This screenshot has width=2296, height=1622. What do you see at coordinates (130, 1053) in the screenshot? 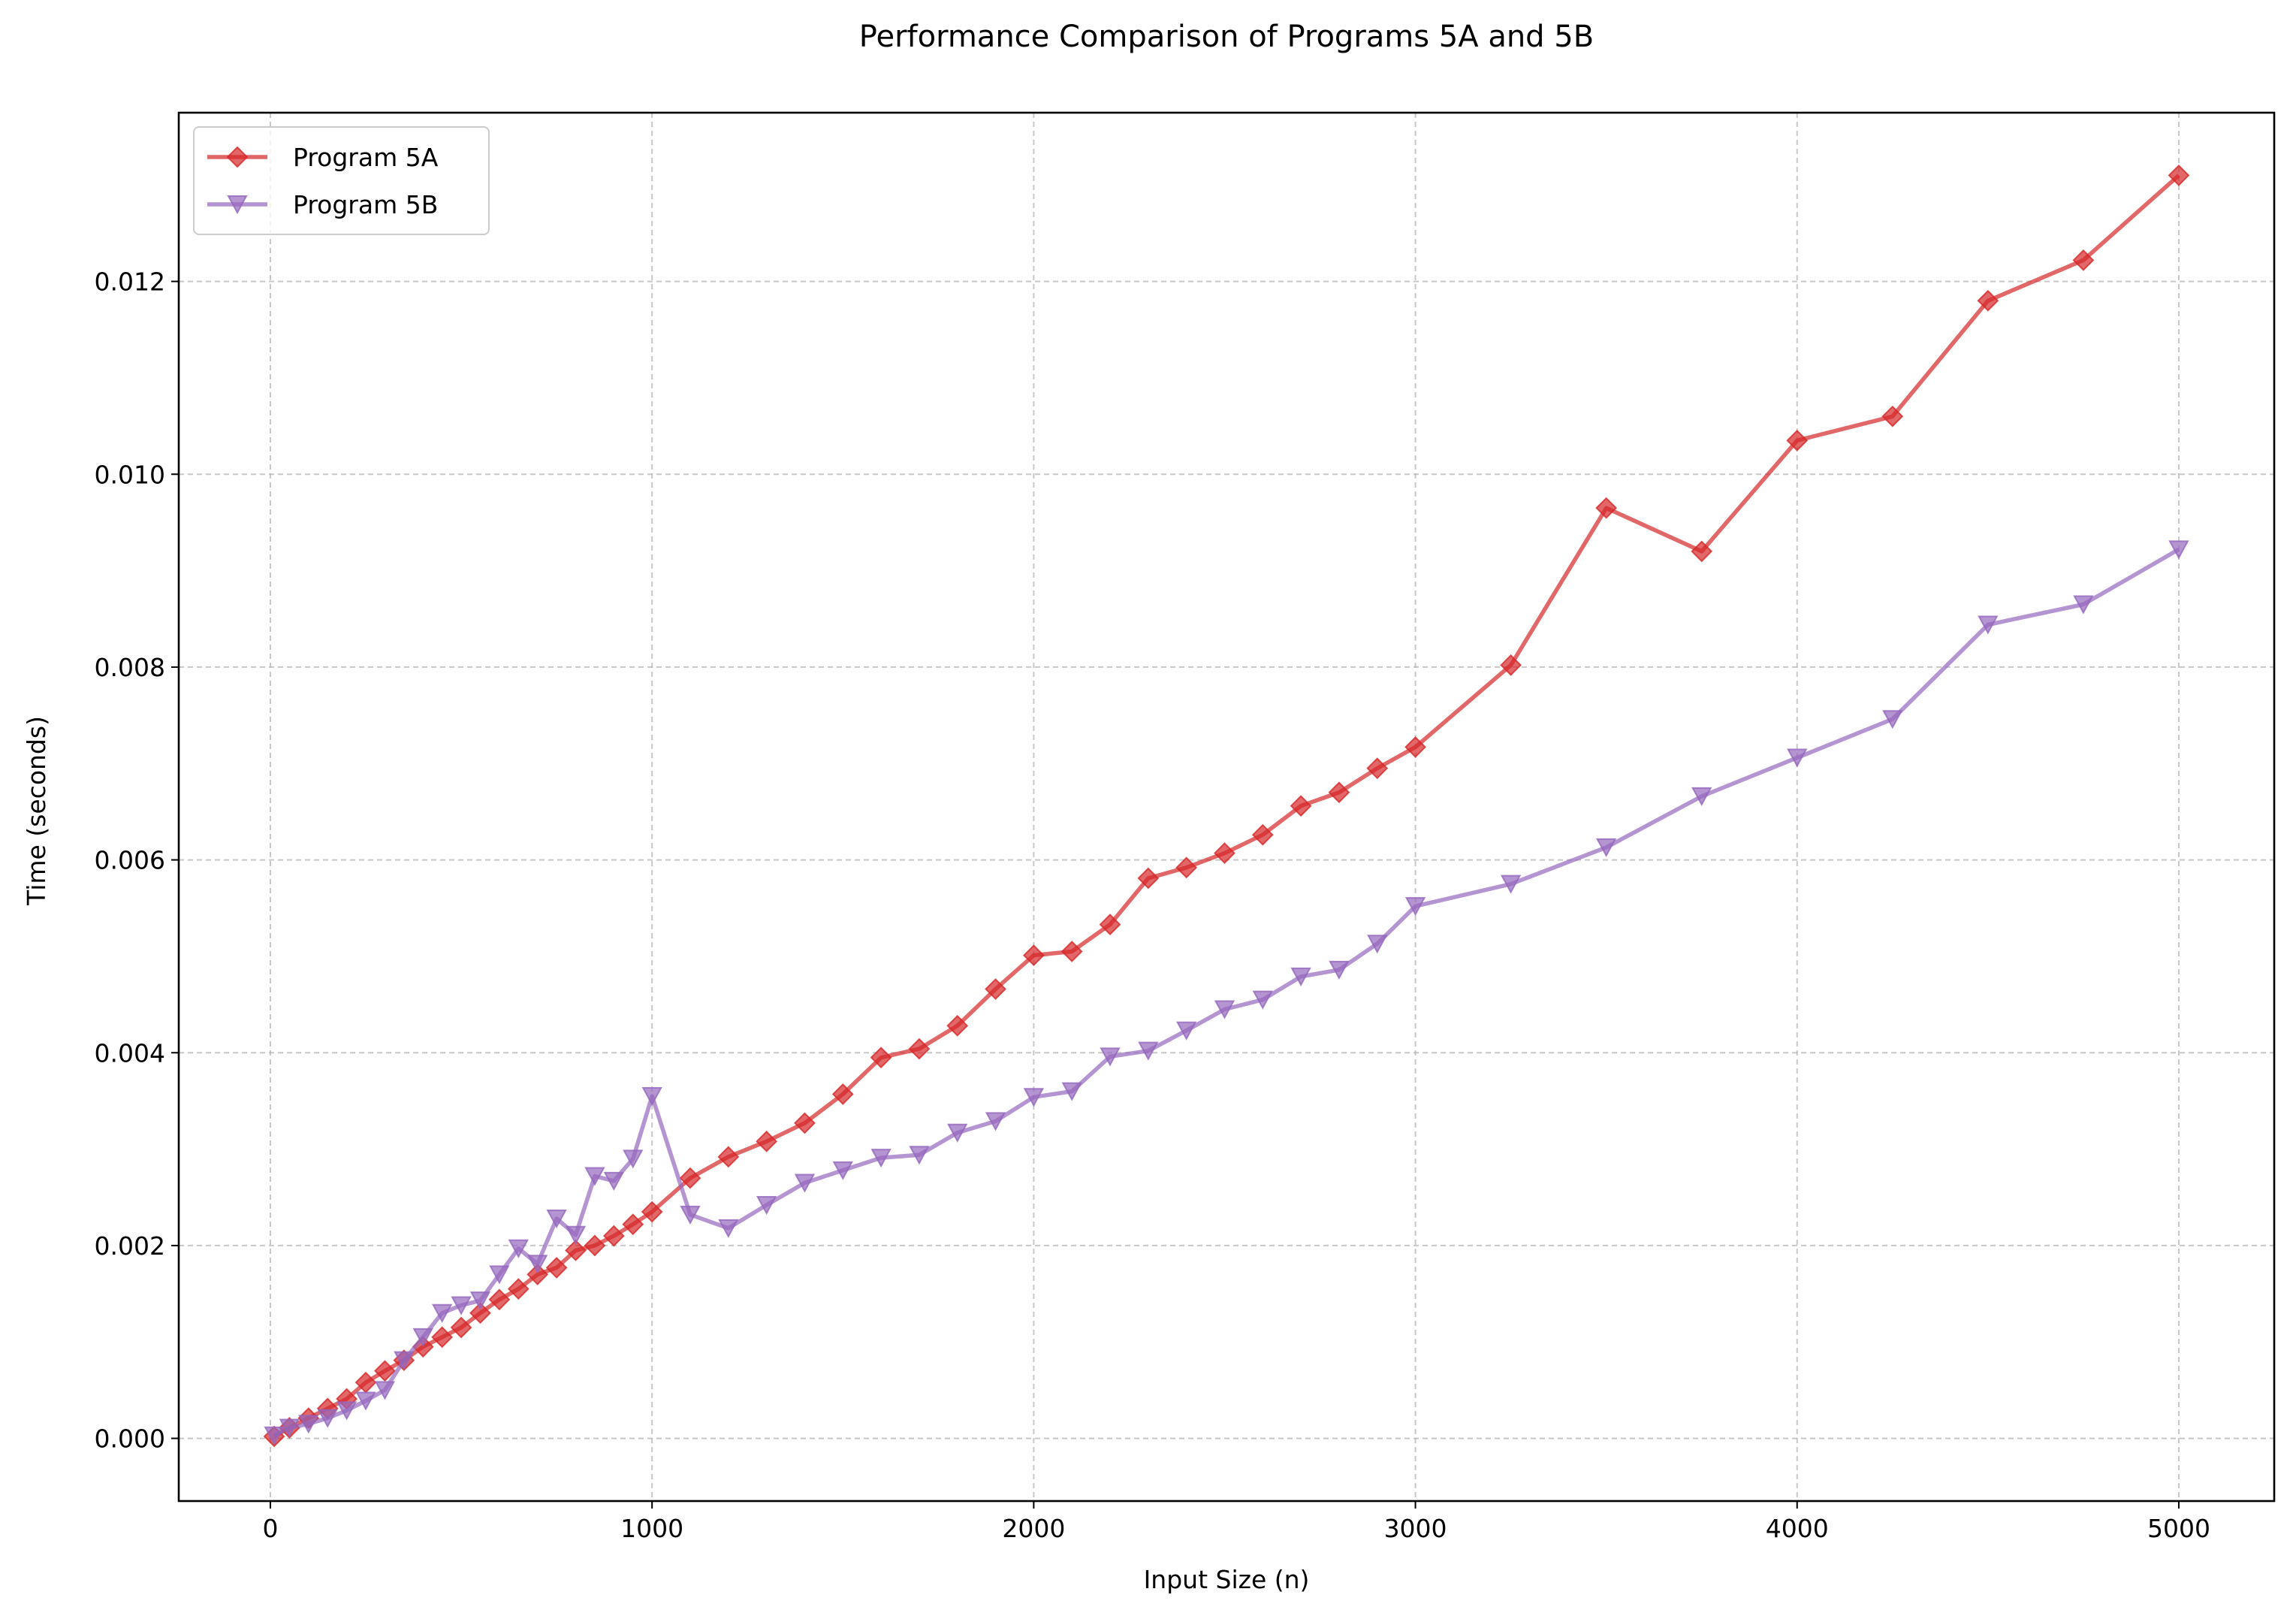
I see `y-tick-label: 0.004` at bounding box center [130, 1053].